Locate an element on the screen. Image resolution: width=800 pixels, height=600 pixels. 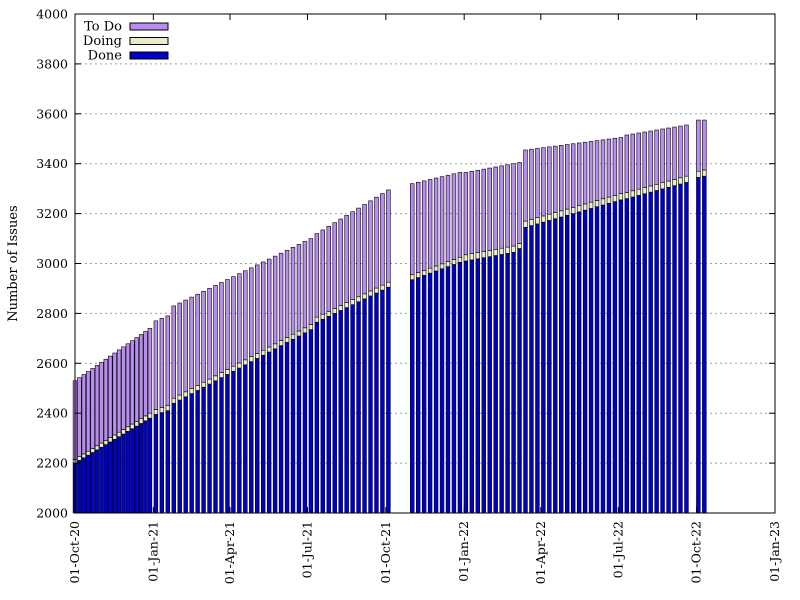
legend-swatch is located at coordinates (149, 55).